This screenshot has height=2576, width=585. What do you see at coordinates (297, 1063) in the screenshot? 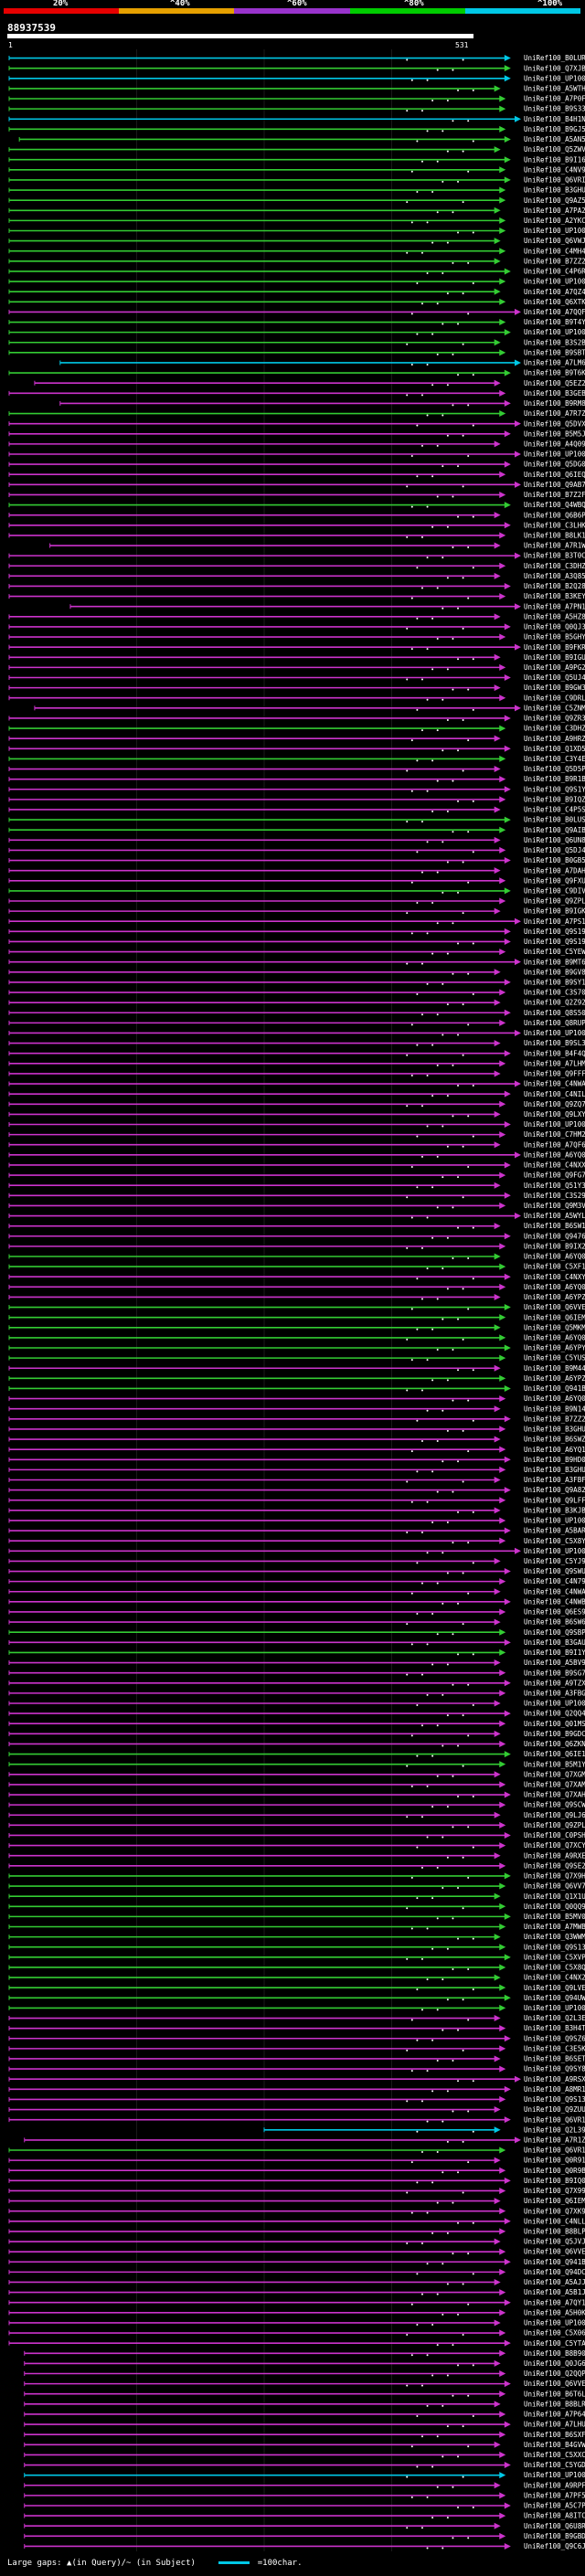
I see `hit-row: UniRef100_A7LHM5` at bounding box center [297, 1063].